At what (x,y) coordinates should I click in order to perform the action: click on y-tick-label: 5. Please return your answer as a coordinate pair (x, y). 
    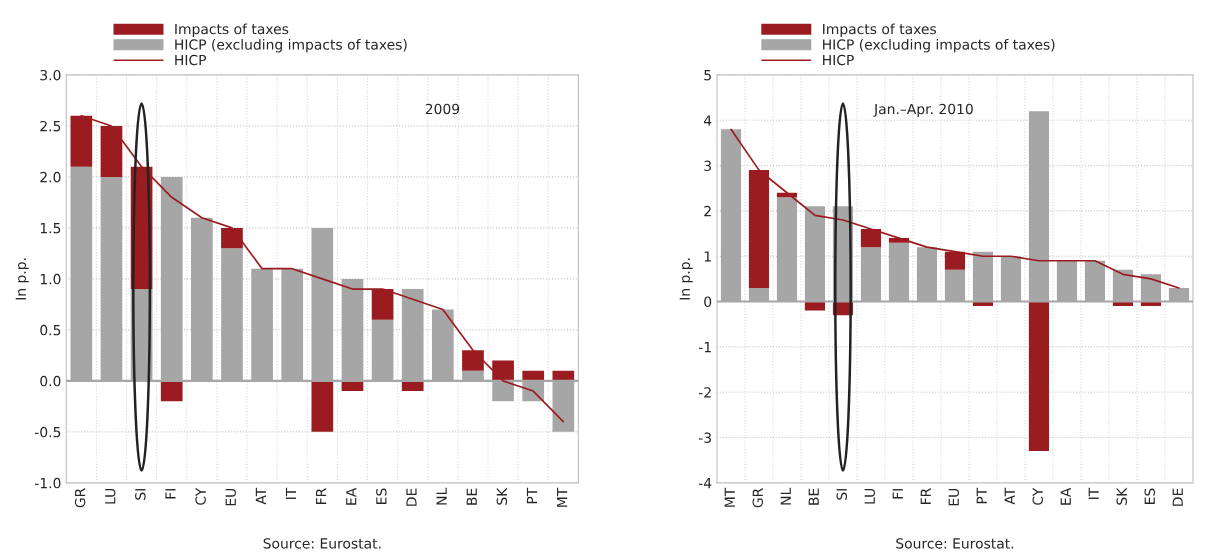
    Looking at the image, I should click on (707, 75).